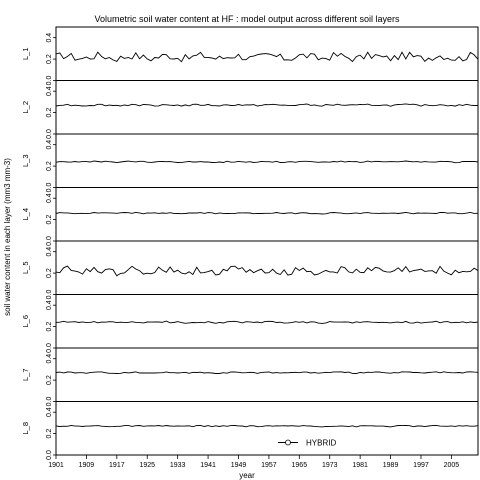 Image resolution: width=480 pixels, height=480 pixels. What do you see at coordinates (452, 465) in the screenshot?
I see `x-tick-label: 2005` at bounding box center [452, 465].